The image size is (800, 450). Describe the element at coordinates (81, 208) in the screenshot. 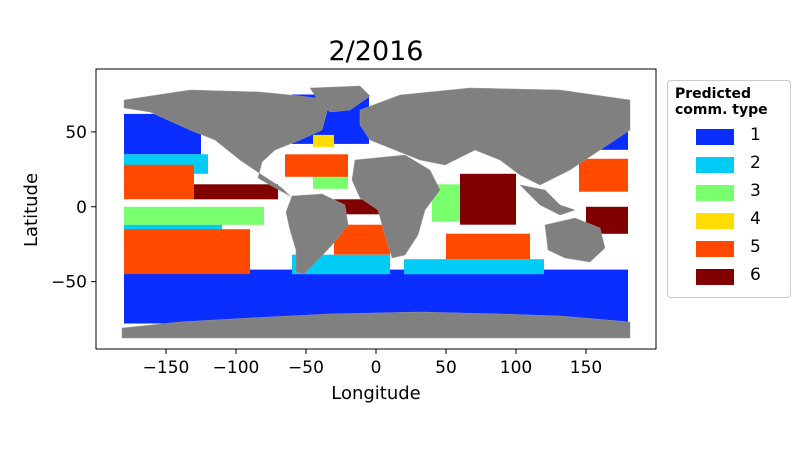

I see `y-tick-label: 0` at that location.